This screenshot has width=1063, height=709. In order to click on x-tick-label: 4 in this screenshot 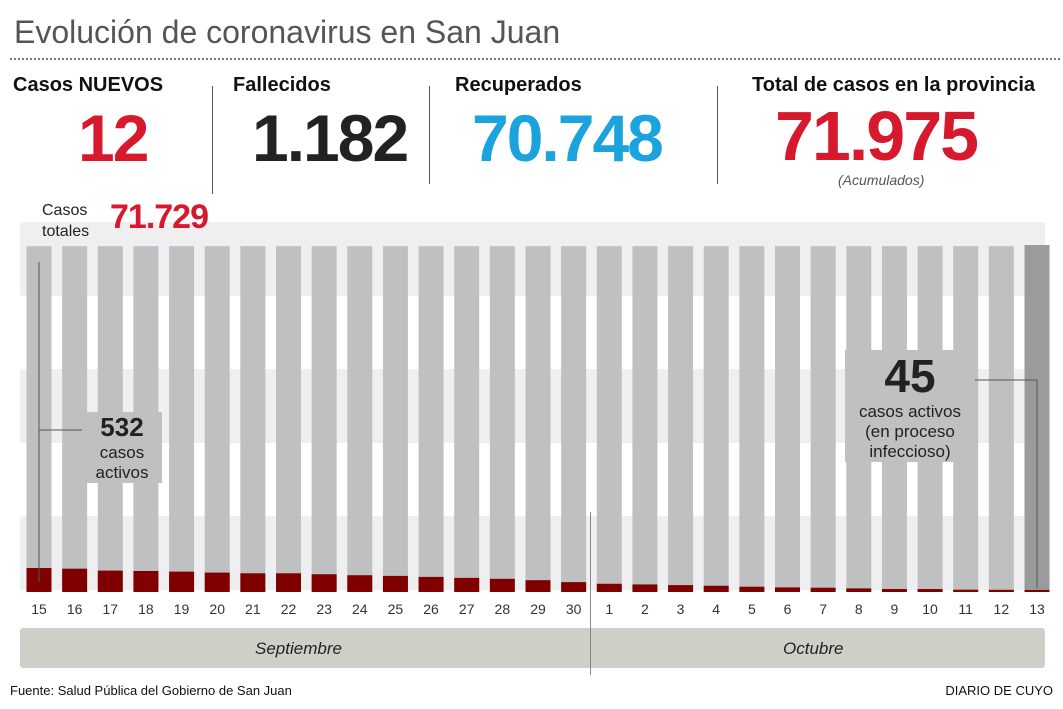, I will do `click(716, 609)`.